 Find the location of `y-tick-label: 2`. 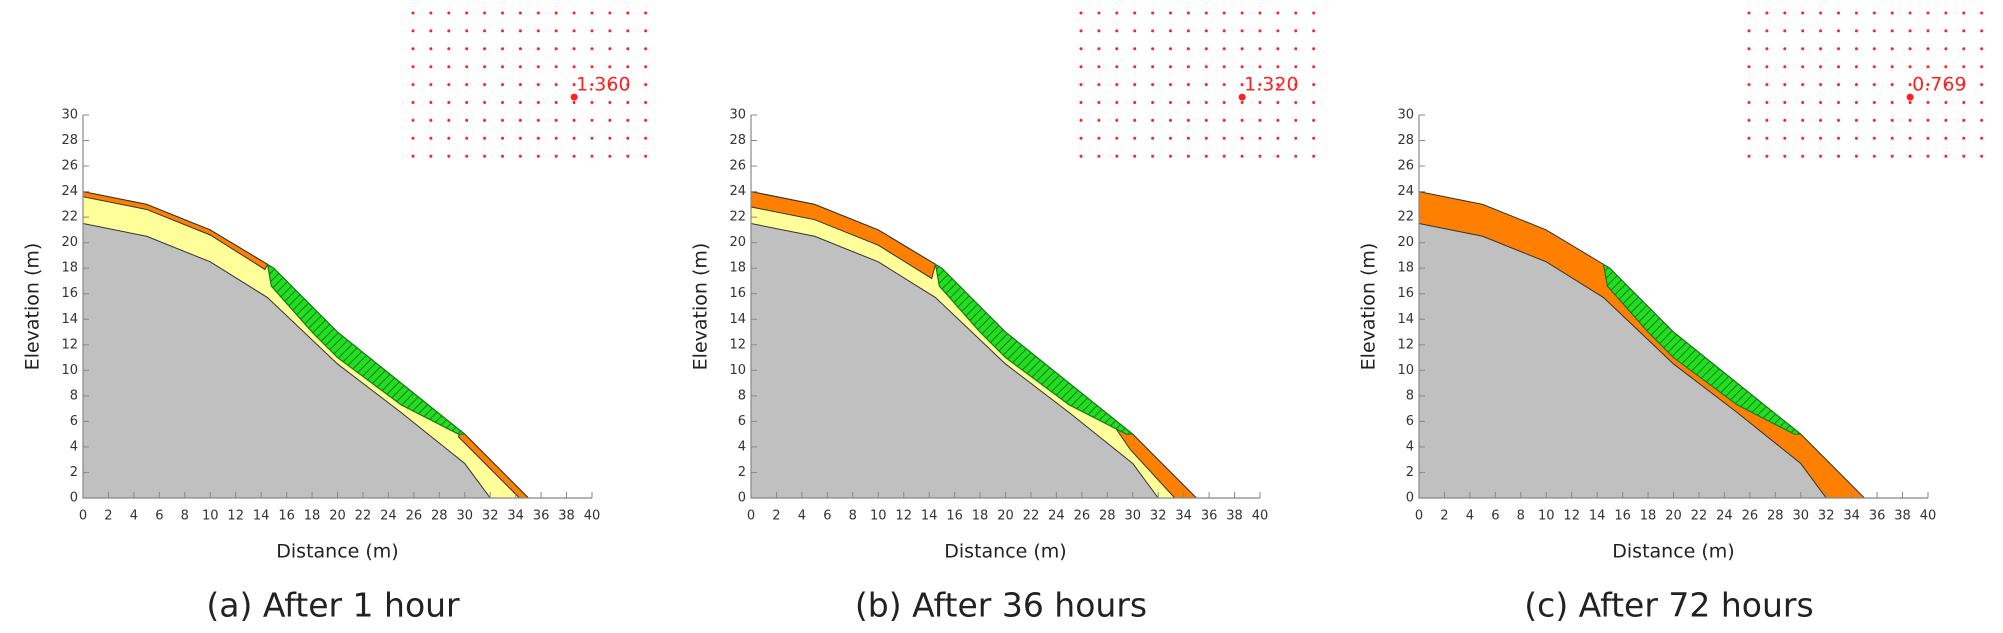

y-tick-label: 2 is located at coordinates (1410, 472).